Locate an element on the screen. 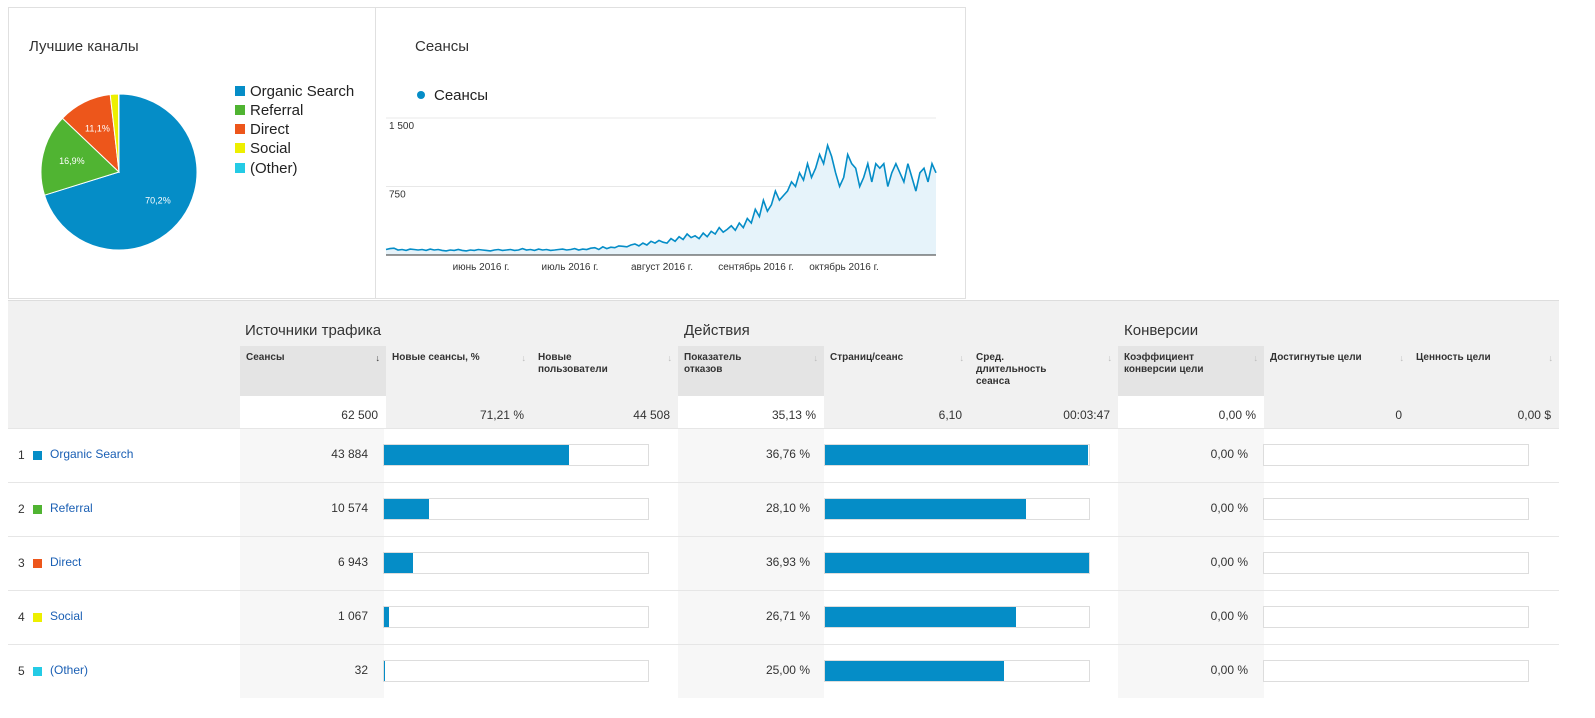 The width and height of the screenshot is (1595, 718). group-traffic-sources: Источники трафика is located at coordinates (313, 330).